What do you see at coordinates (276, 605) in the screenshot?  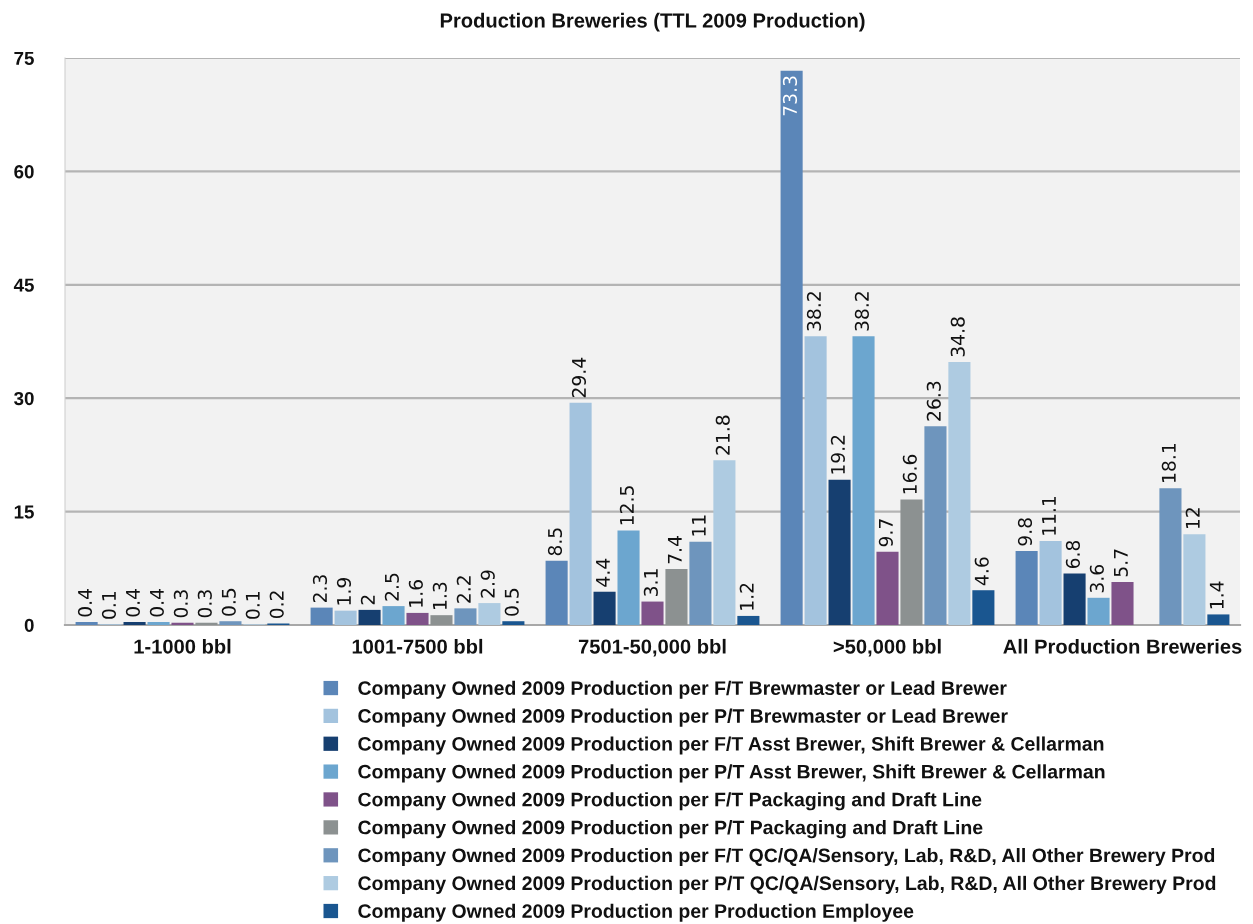 I see `data-label: 0.2` at bounding box center [276, 605].